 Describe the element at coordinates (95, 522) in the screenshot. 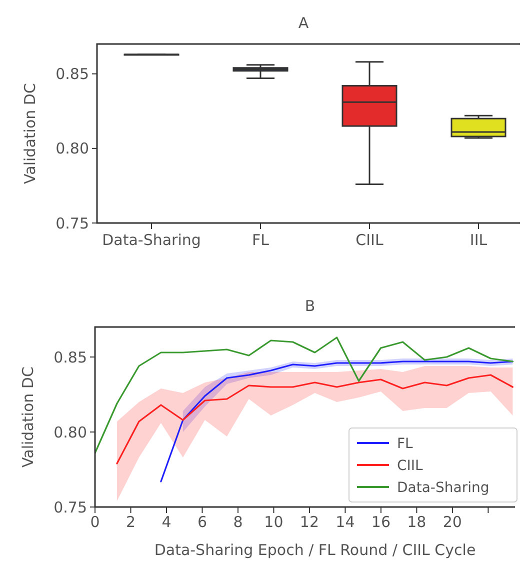

I see `x-tick-label: 0` at that location.